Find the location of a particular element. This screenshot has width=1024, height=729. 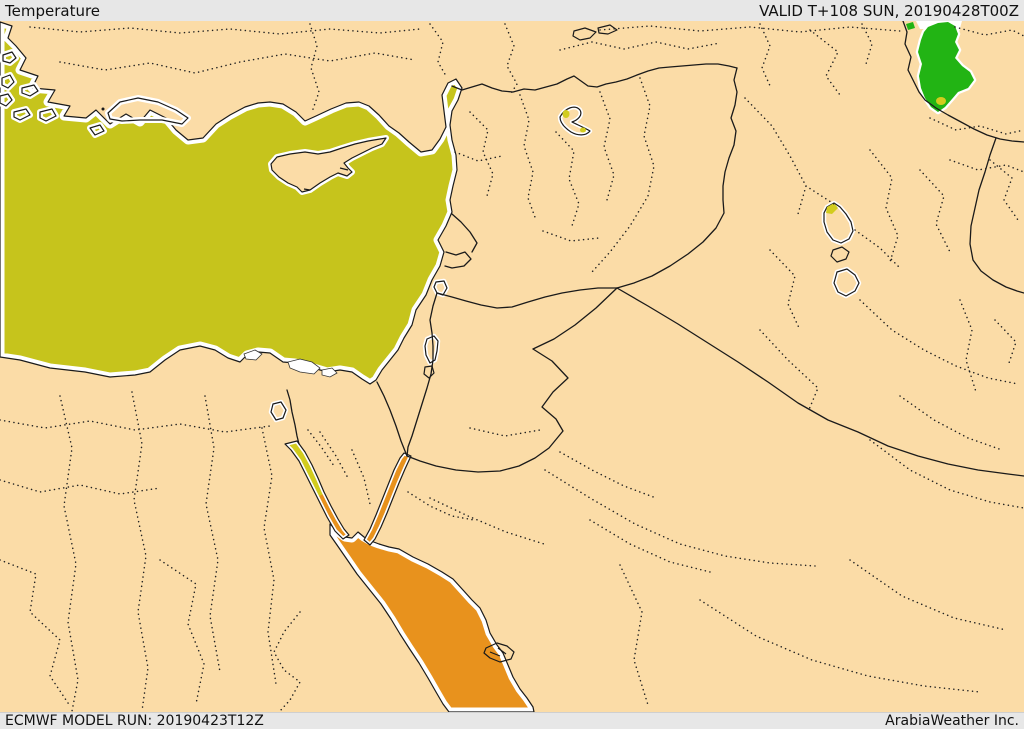

lake-razzaza is located at coordinates (846, 282).